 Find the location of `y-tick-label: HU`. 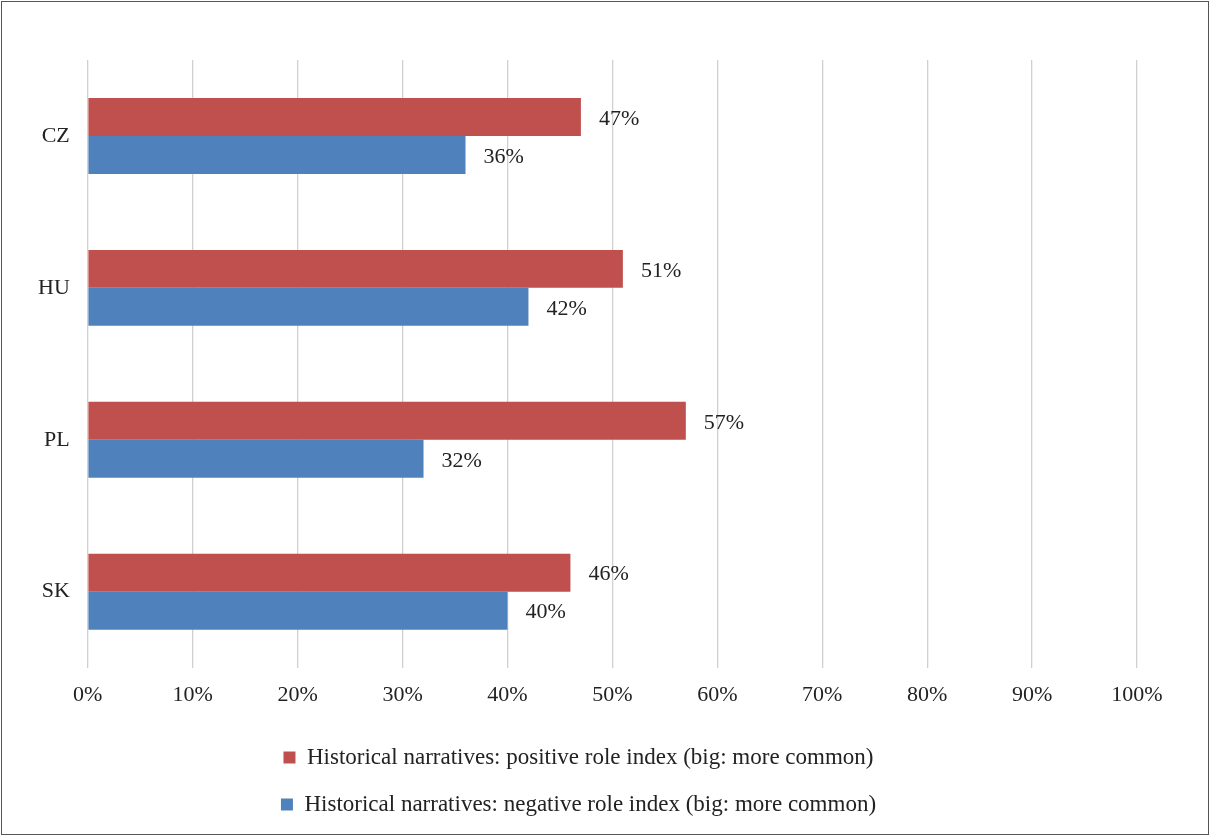

y-tick-label: HU is located at coordinates (53, 286).